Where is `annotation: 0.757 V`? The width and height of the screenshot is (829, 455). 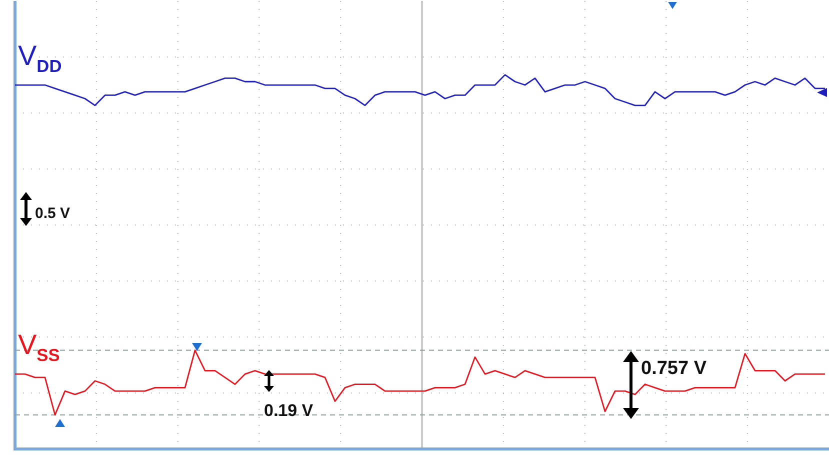
annotation: 0.757 V is located at coordinates (674, 368).